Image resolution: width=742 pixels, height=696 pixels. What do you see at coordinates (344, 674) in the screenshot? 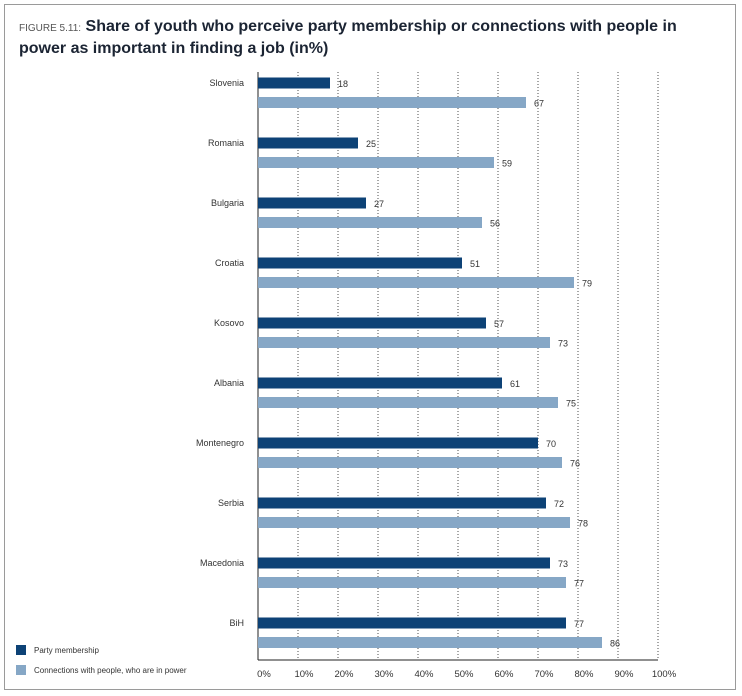
I see `x-tick-label: 20%` at bounding box center [344, 674].